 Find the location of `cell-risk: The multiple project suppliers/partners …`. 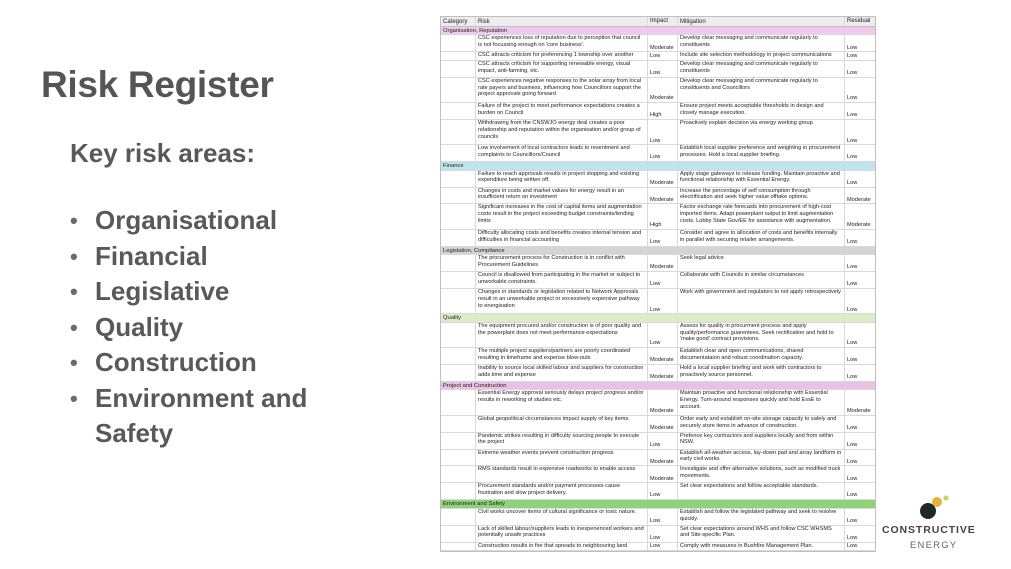

cell-risk: The multiple project suppliers/partners … is located at coordinates (562, 356).